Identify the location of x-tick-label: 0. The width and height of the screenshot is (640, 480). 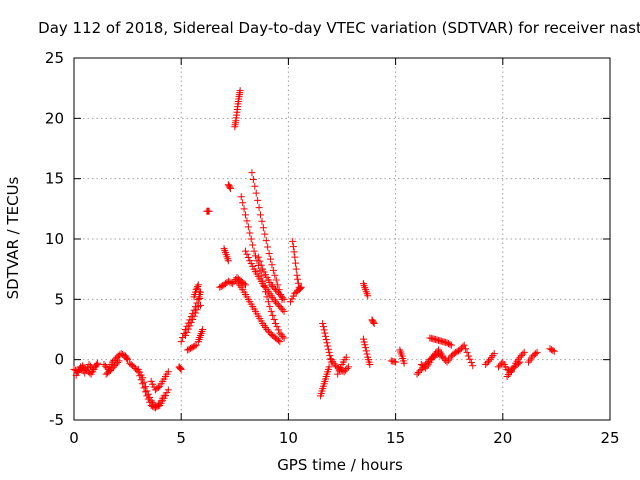
(74, 438).